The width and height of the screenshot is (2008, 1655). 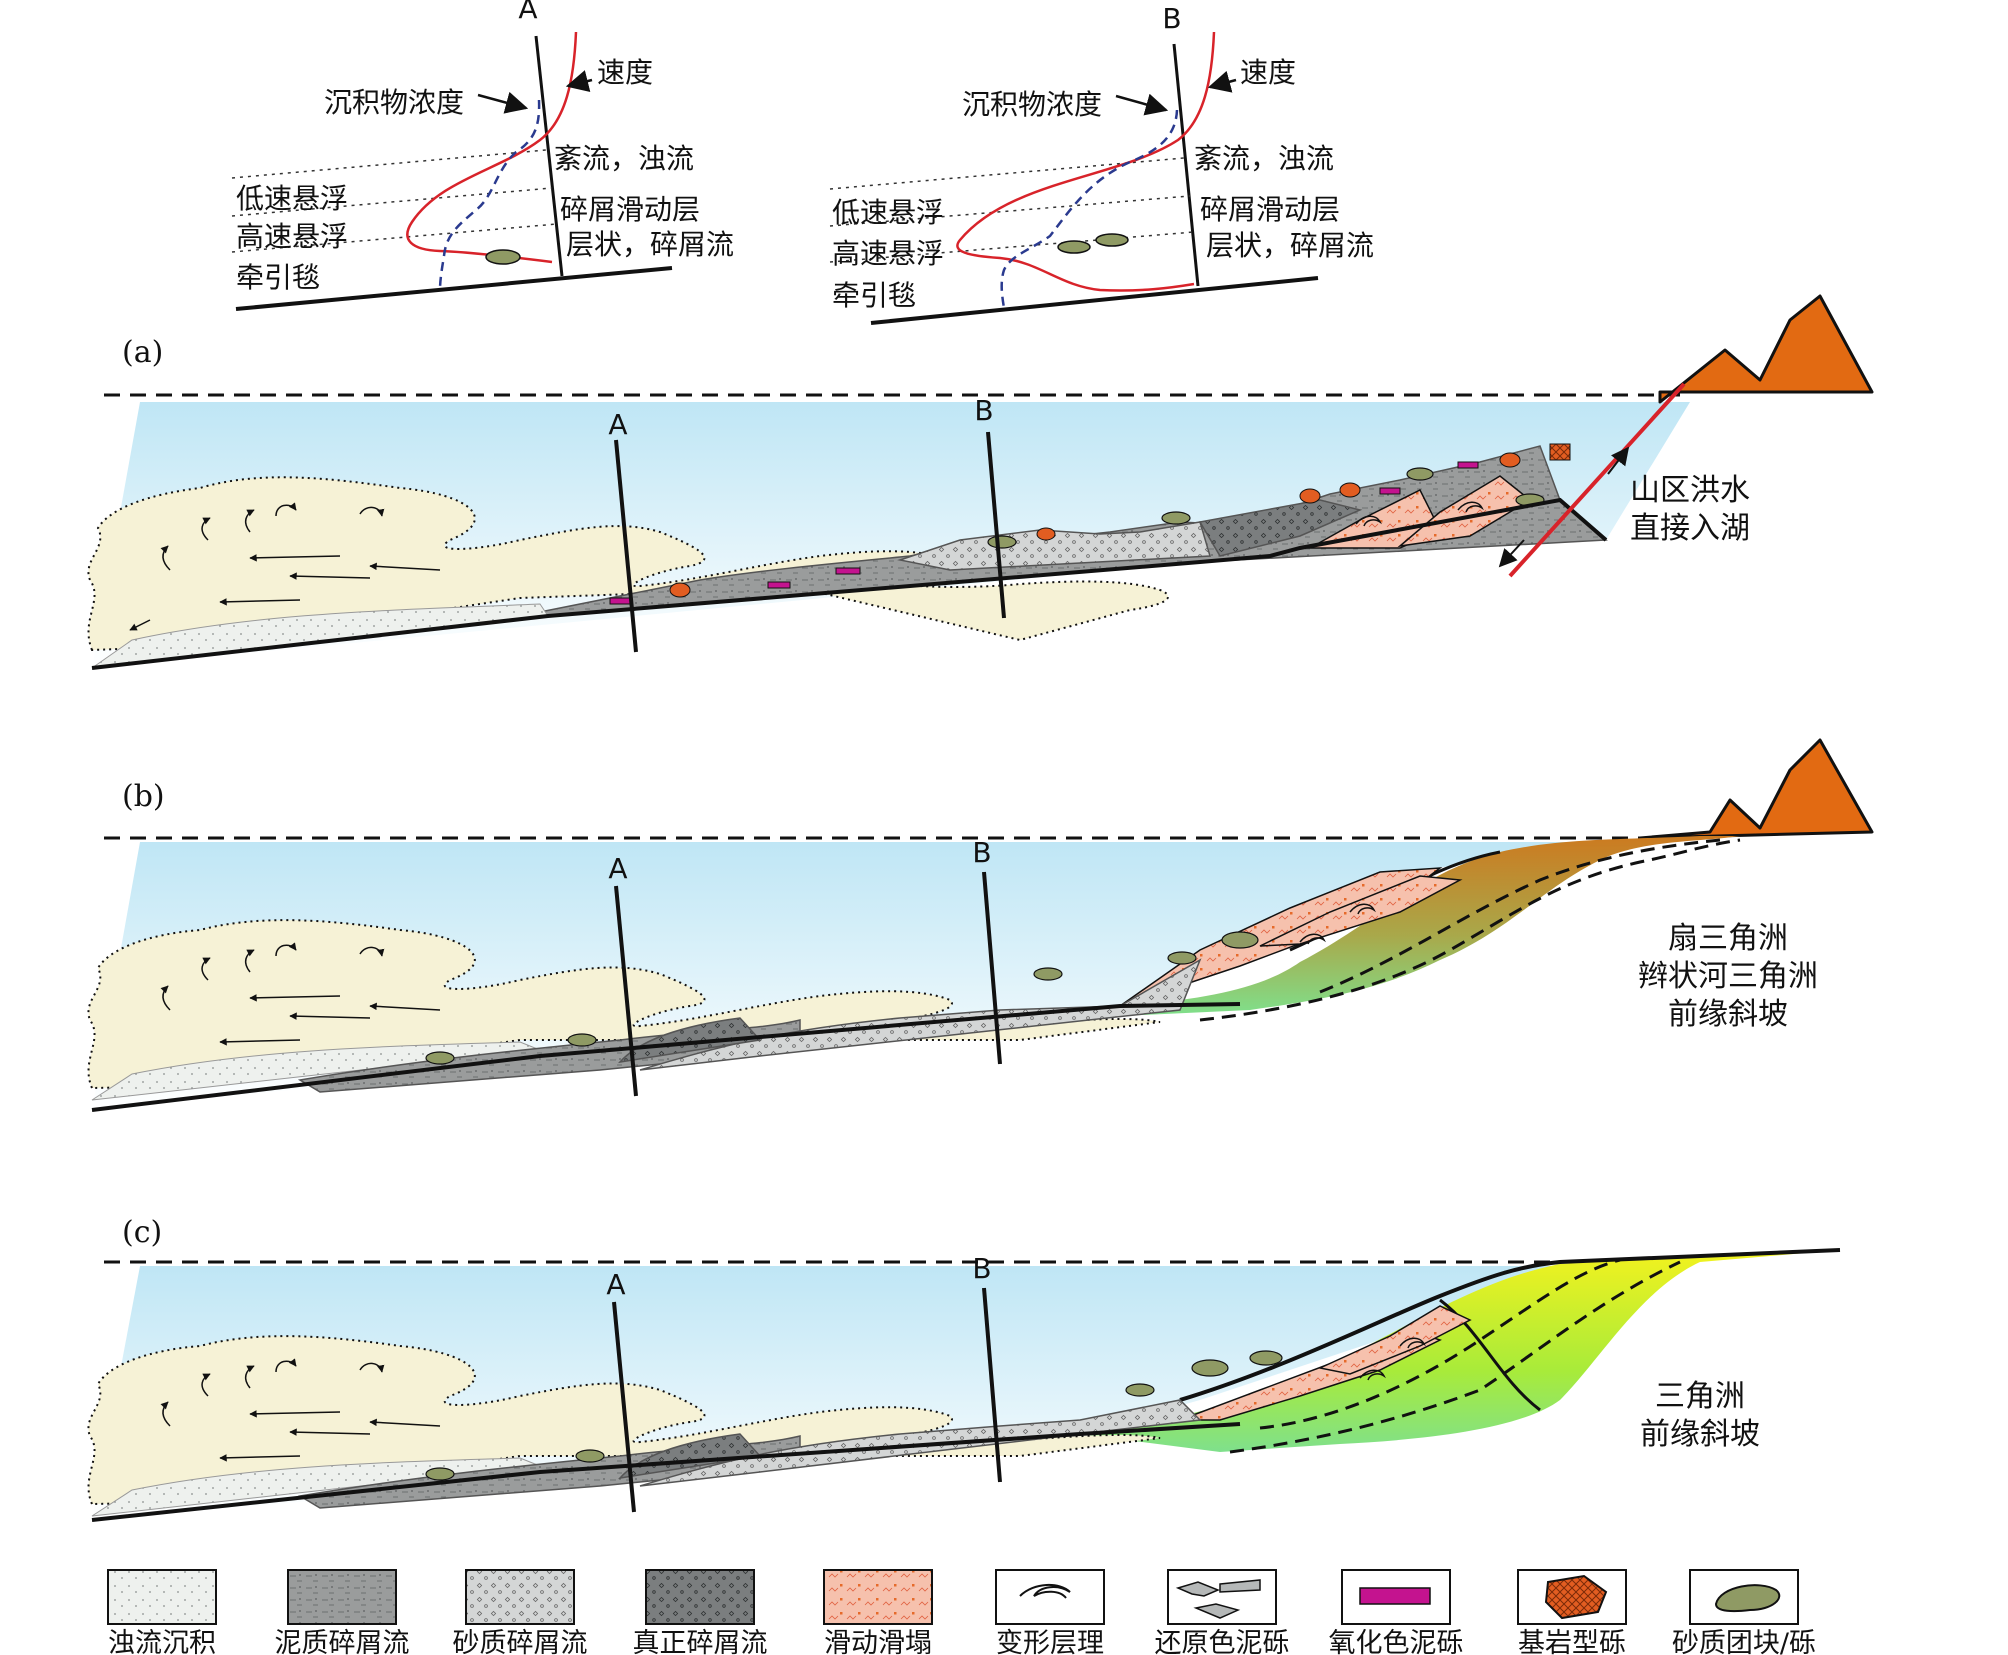 I want to click on panel-label: (a), so click(x=142, y=352).